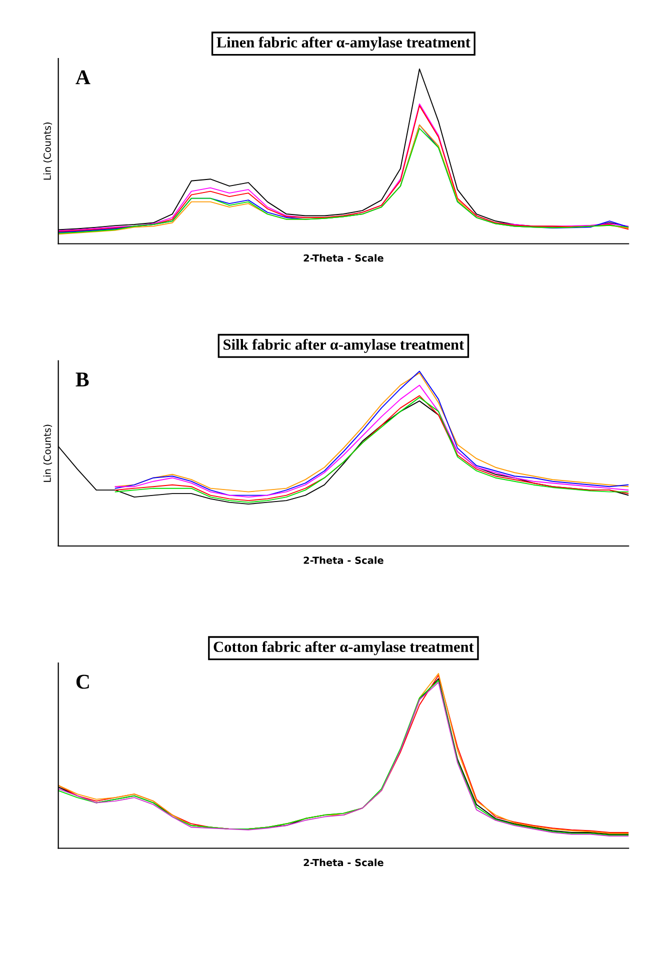  What do you see at coordinates (344, 345) in the screenshot?
I see `chart-title: Silk fabric after α-amylase treatment` at bounding box center [344, 345].